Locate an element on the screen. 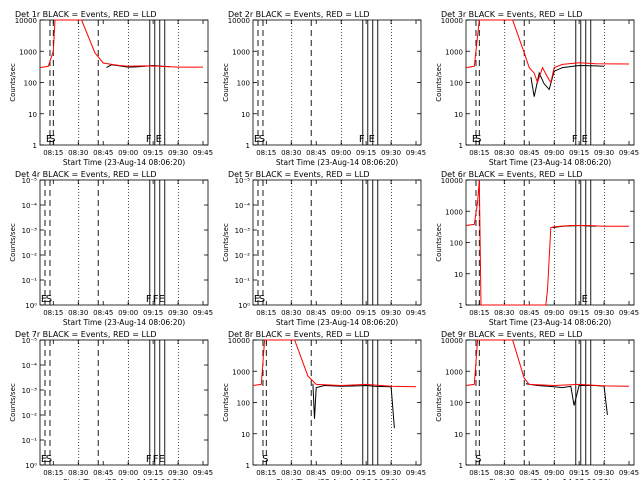  chart-title: Det 1r BLACK = Events, RED = LLD is located at coordinates (86, 14).